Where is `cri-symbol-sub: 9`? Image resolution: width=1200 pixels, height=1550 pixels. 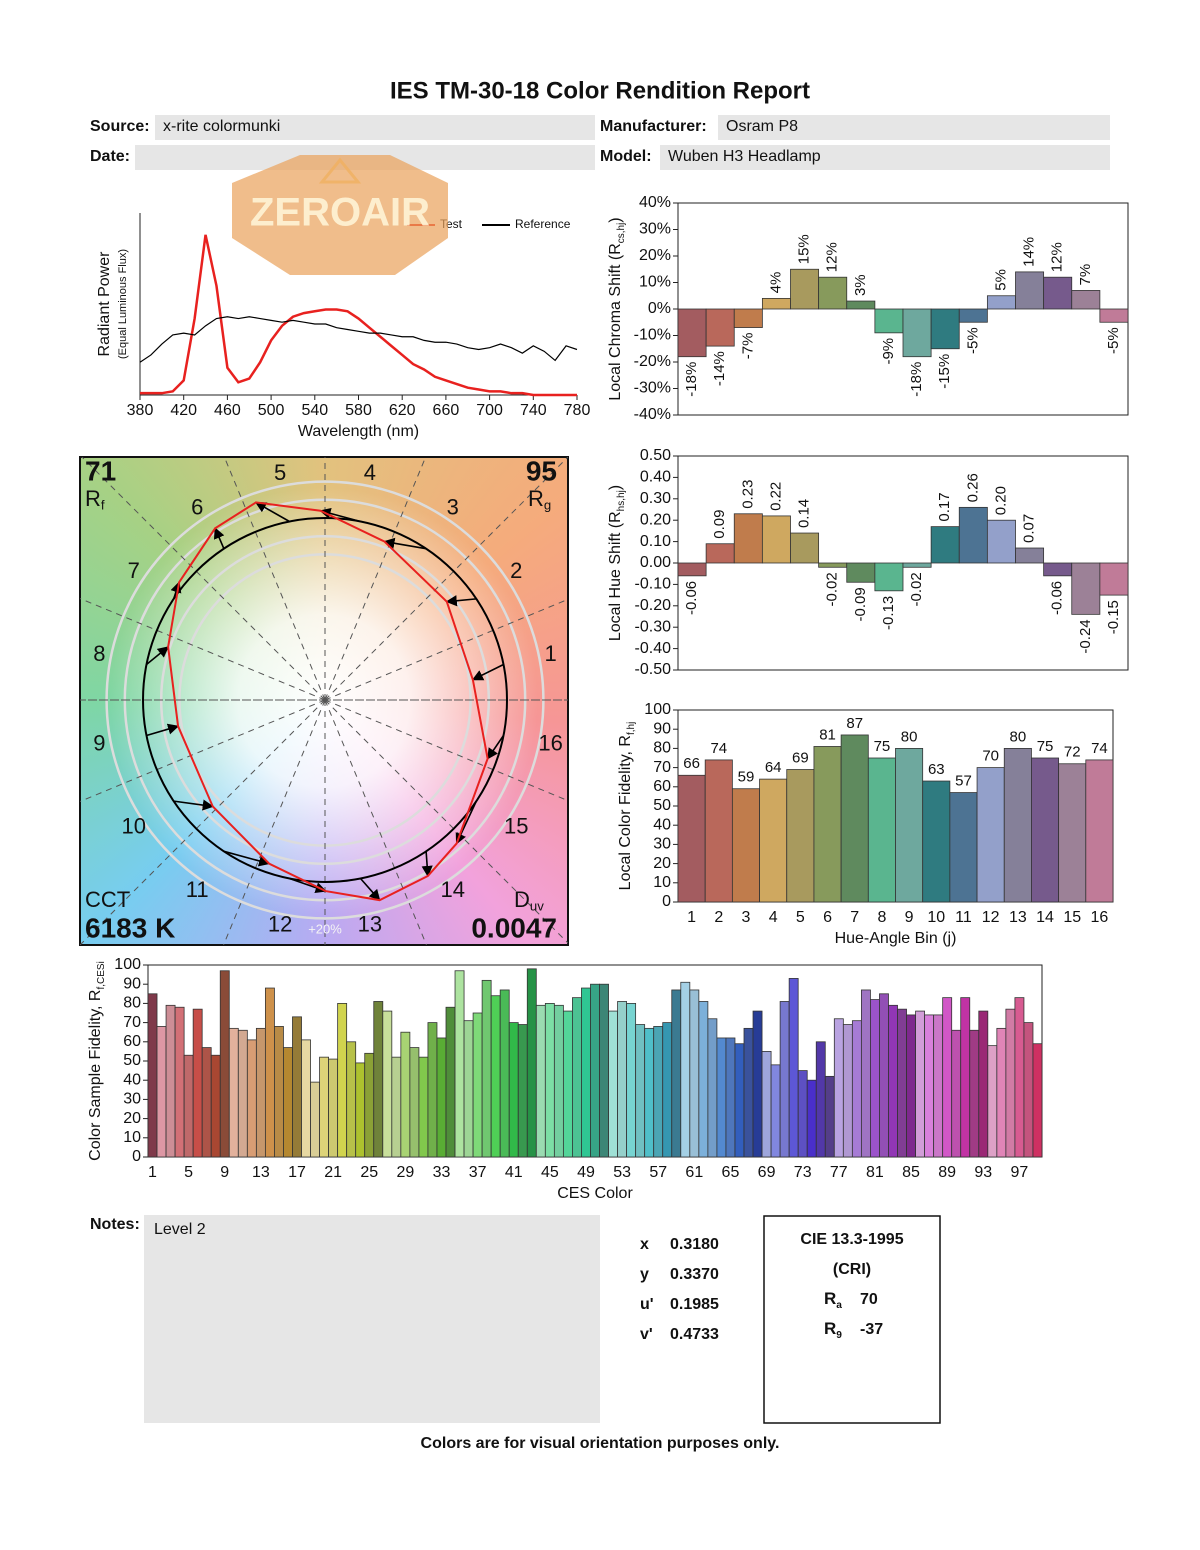 cri-symbol-sub: 9 is located at coordinates (839, 1335).